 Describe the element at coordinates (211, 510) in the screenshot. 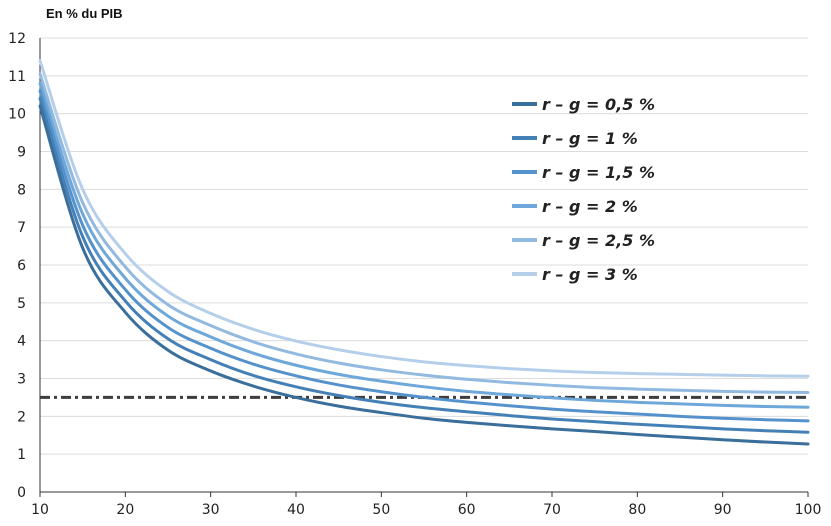

I see `x-tick-label: 30` at that location.